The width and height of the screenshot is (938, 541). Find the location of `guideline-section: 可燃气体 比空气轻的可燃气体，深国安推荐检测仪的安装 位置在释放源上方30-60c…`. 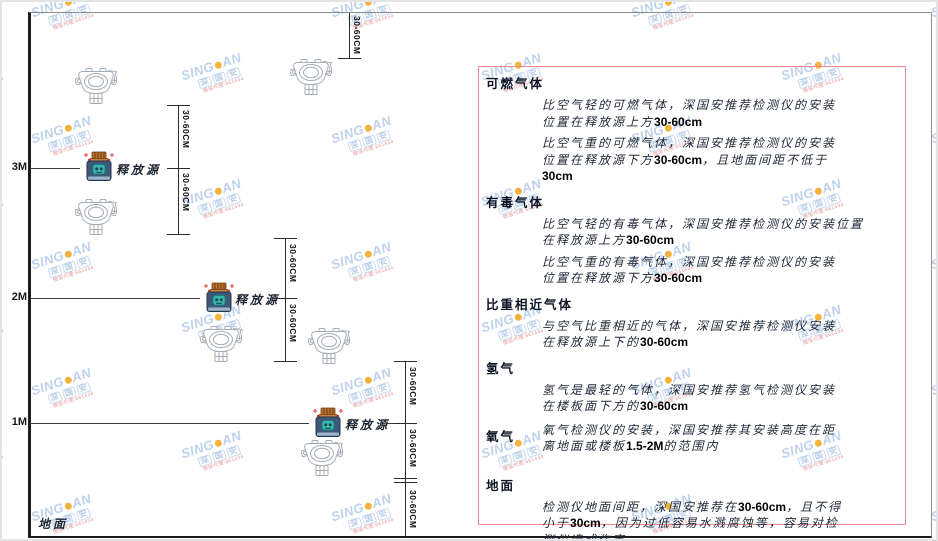

guideline-section: 可燃气体 比空气轻的可燃气体，深国安推荐检测仪的安装 位置在释放源上方30-60c… is located at coordinates (691, 129).